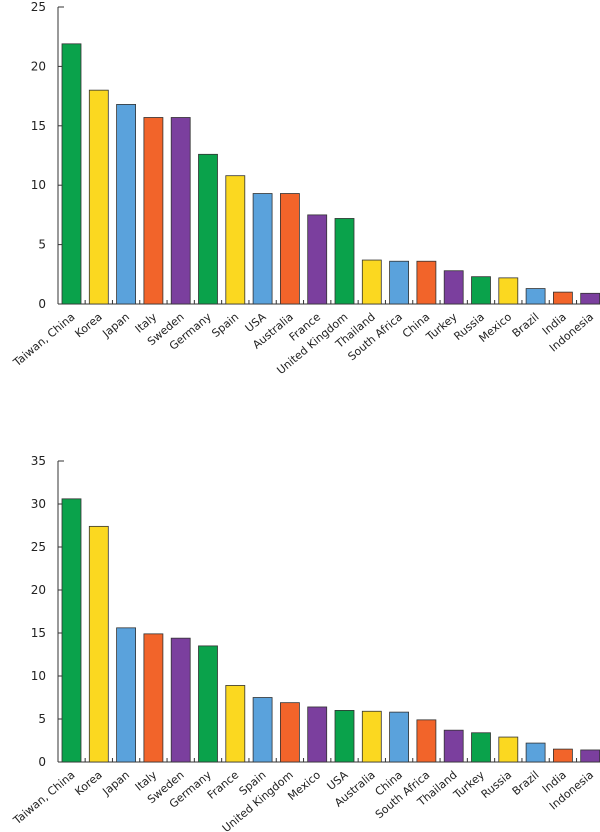  Describe the element at coordinates (223, 785) in the screenshot. I see `x-category-label: France` at that location.